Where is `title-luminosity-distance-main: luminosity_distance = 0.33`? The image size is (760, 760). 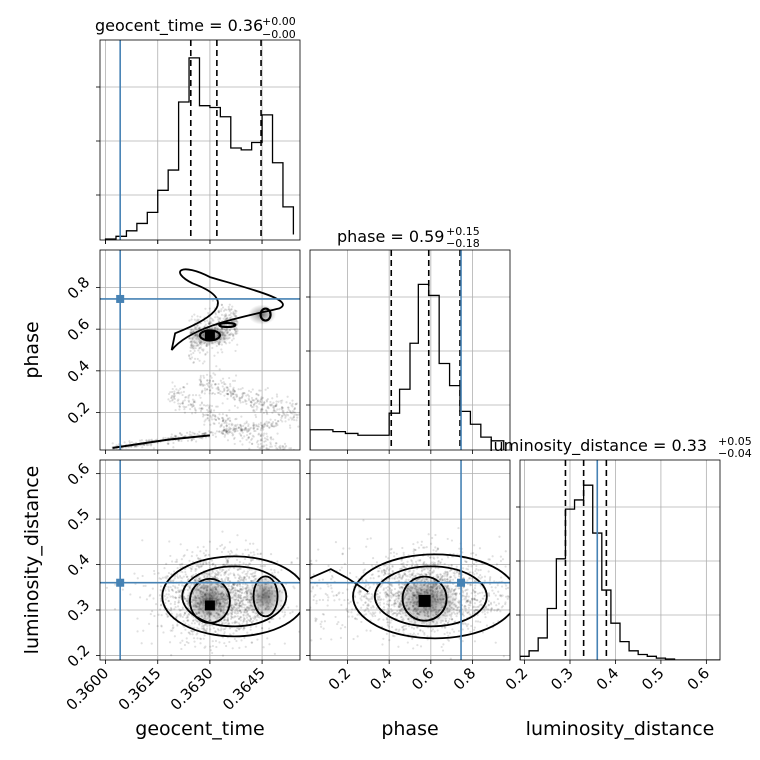 title-luminosity-distance-main: luminosity_distance = 0.33 is located at coordinates (598, 446).